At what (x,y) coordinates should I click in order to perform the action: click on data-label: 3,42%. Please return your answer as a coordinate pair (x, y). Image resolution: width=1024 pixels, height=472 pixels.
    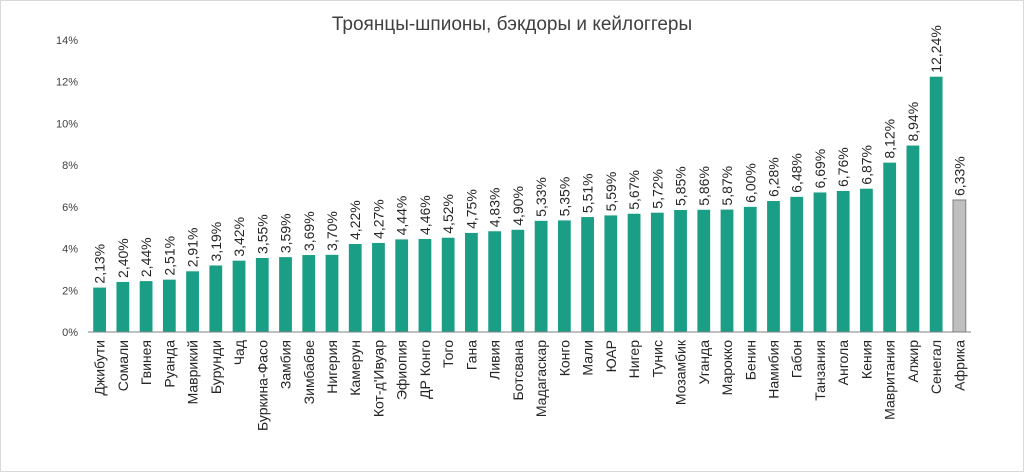
    Looking at the image, I should click on (239, 237).